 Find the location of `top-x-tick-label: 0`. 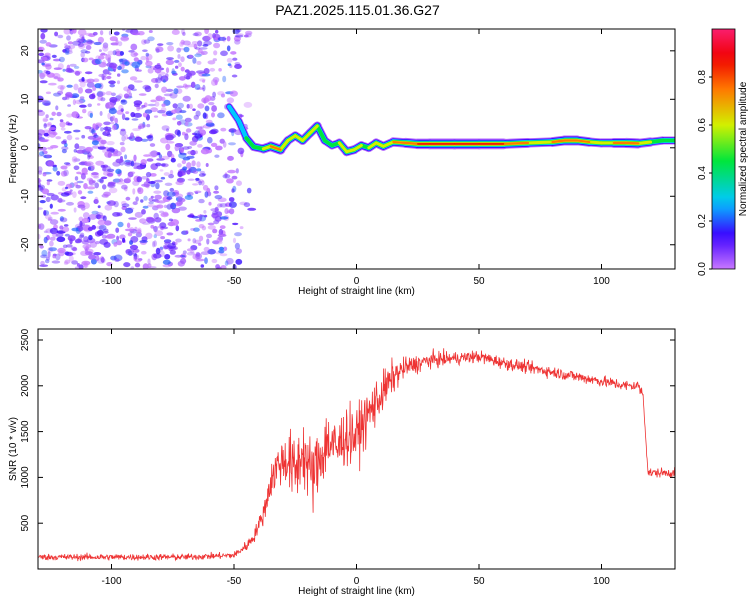

top-x-tick-label: 0 is located at coordinates (357, 281).